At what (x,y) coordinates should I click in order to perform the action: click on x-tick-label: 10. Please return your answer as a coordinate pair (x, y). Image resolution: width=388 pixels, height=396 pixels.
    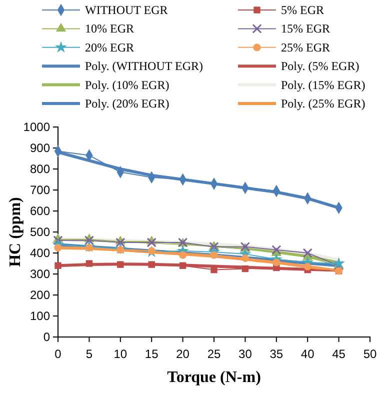
    Looking at the image, I should click on (121, 354).